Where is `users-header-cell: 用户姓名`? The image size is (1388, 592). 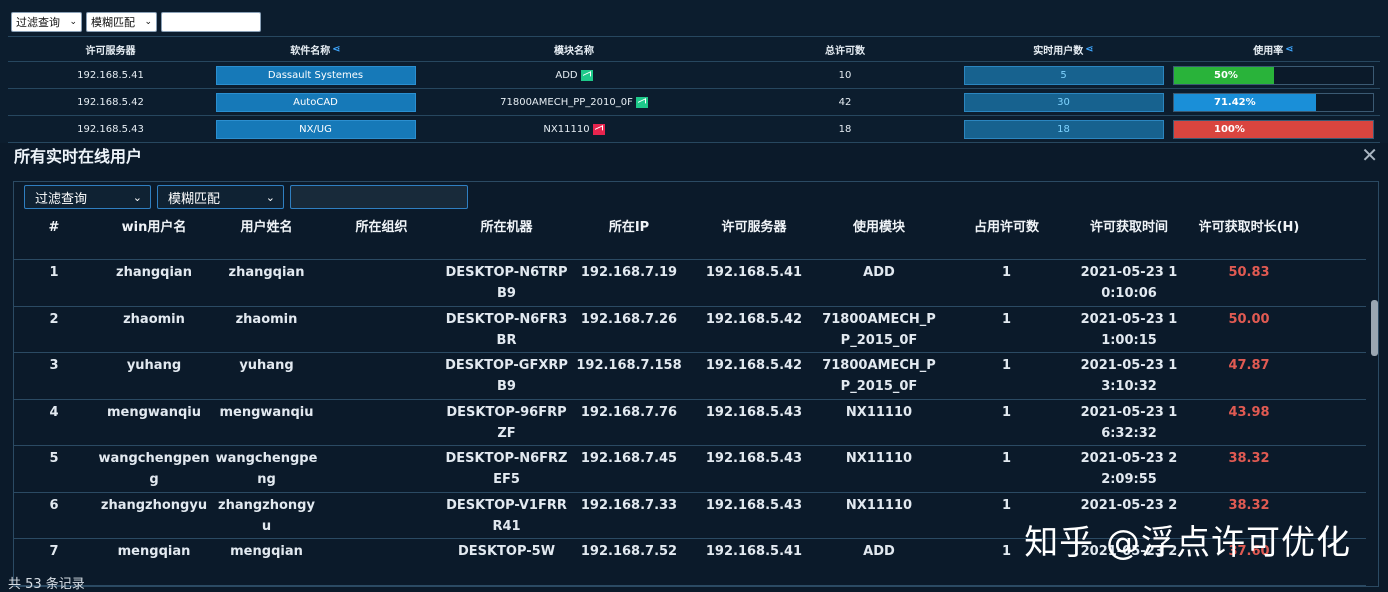 users-header-cell: 用户姓名 is located at coordinates (266, 227).